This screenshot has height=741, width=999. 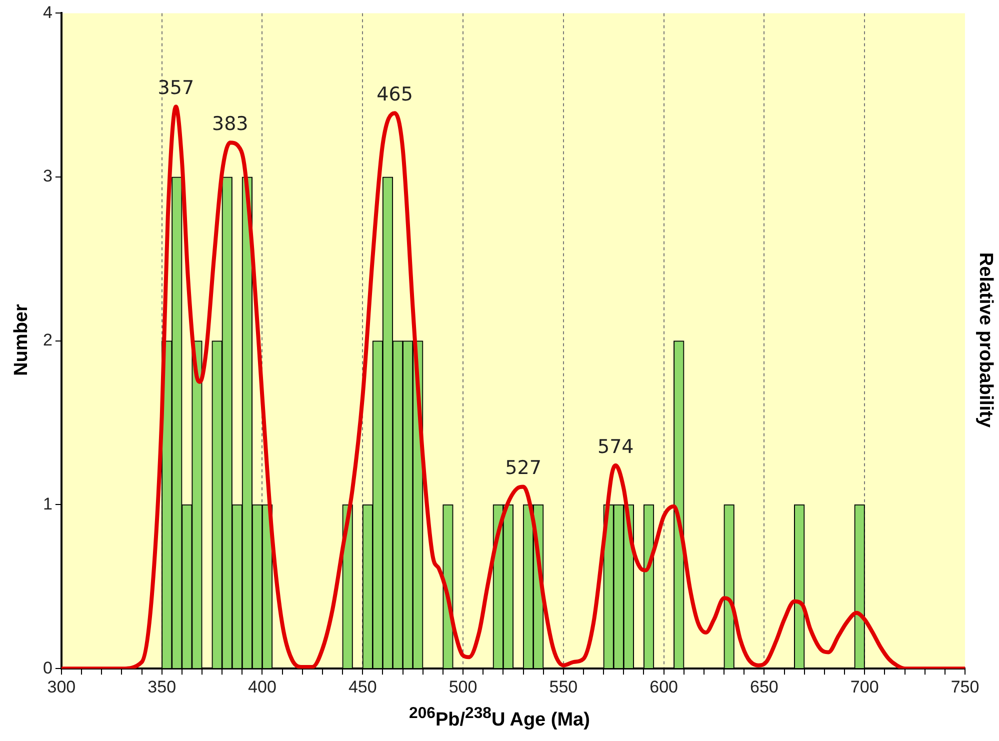 I want to click on y2-axis-title: Relative probability, so click(x=985, y=340).